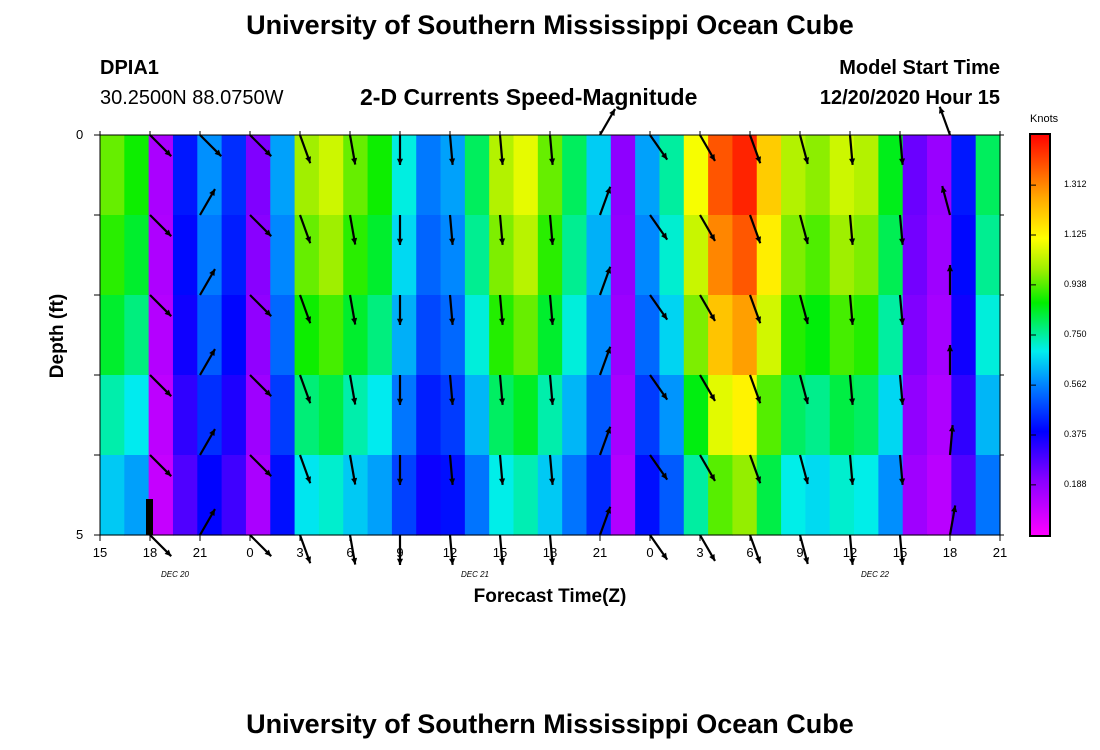 This screenshot has width=1100, height=750. What do you see at coordinates (1075, 184) in the screenshot?
I see `colorbar-tick-label: 1.312` at bounding box center [1075, 184].